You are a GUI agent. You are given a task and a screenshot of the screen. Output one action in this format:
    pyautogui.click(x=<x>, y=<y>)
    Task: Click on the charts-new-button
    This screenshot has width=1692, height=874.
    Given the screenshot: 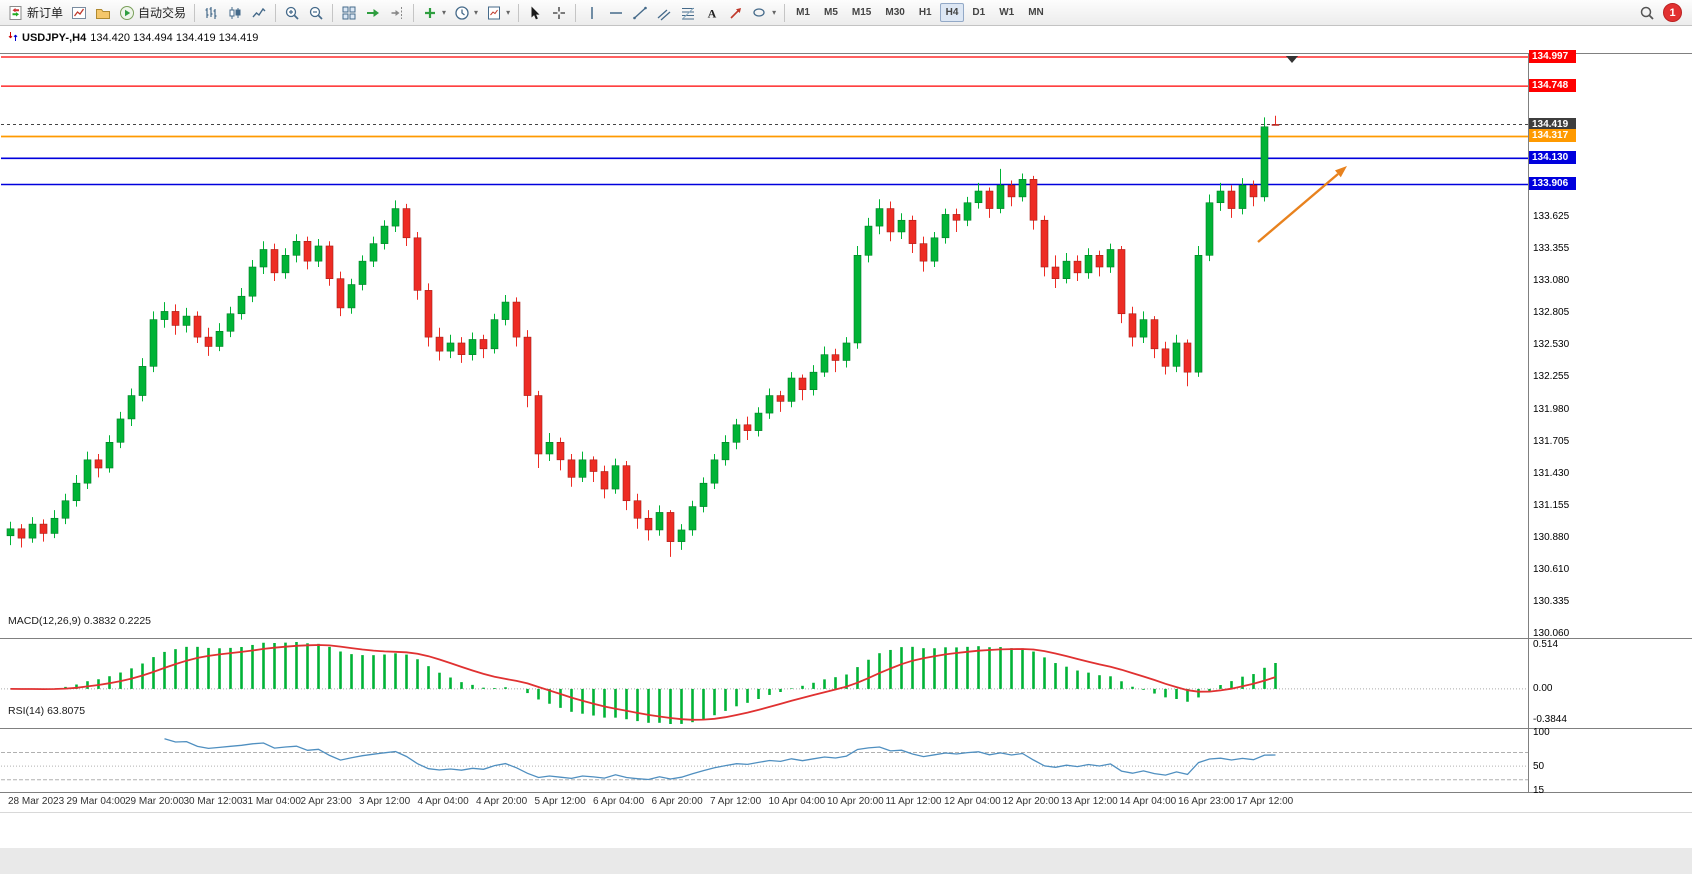 What is the action you would take?
    pyautogui.click(x=79, y=13)
    